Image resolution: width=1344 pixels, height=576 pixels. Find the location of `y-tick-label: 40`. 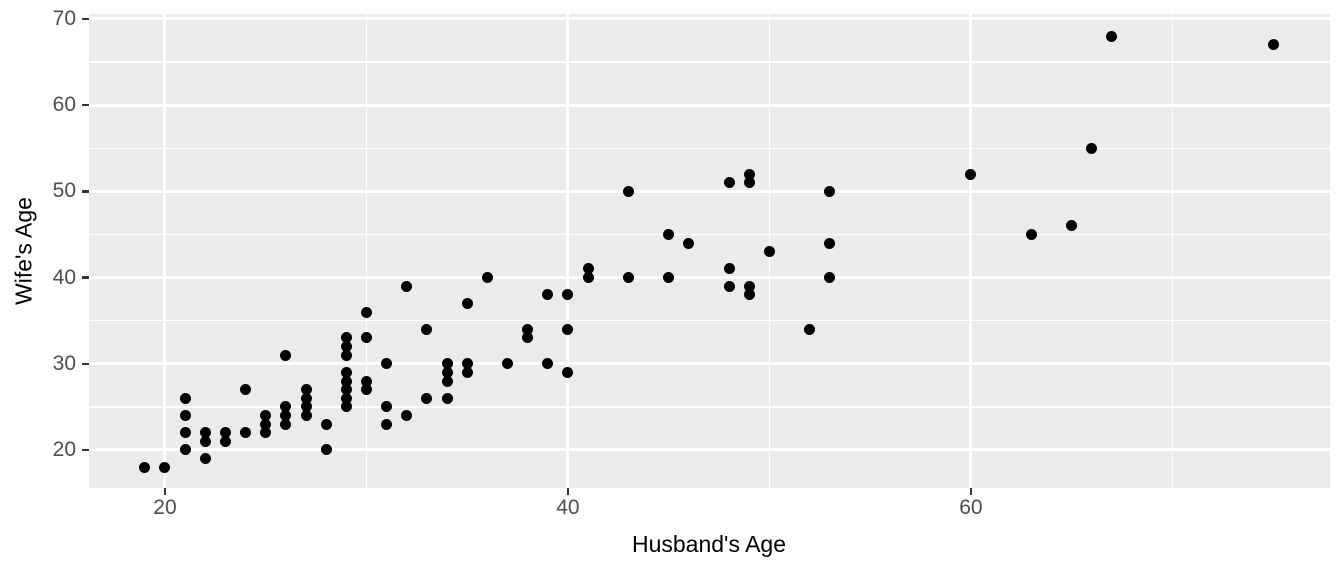

y-tick-label: 40 is located at coordinates (64, 277).